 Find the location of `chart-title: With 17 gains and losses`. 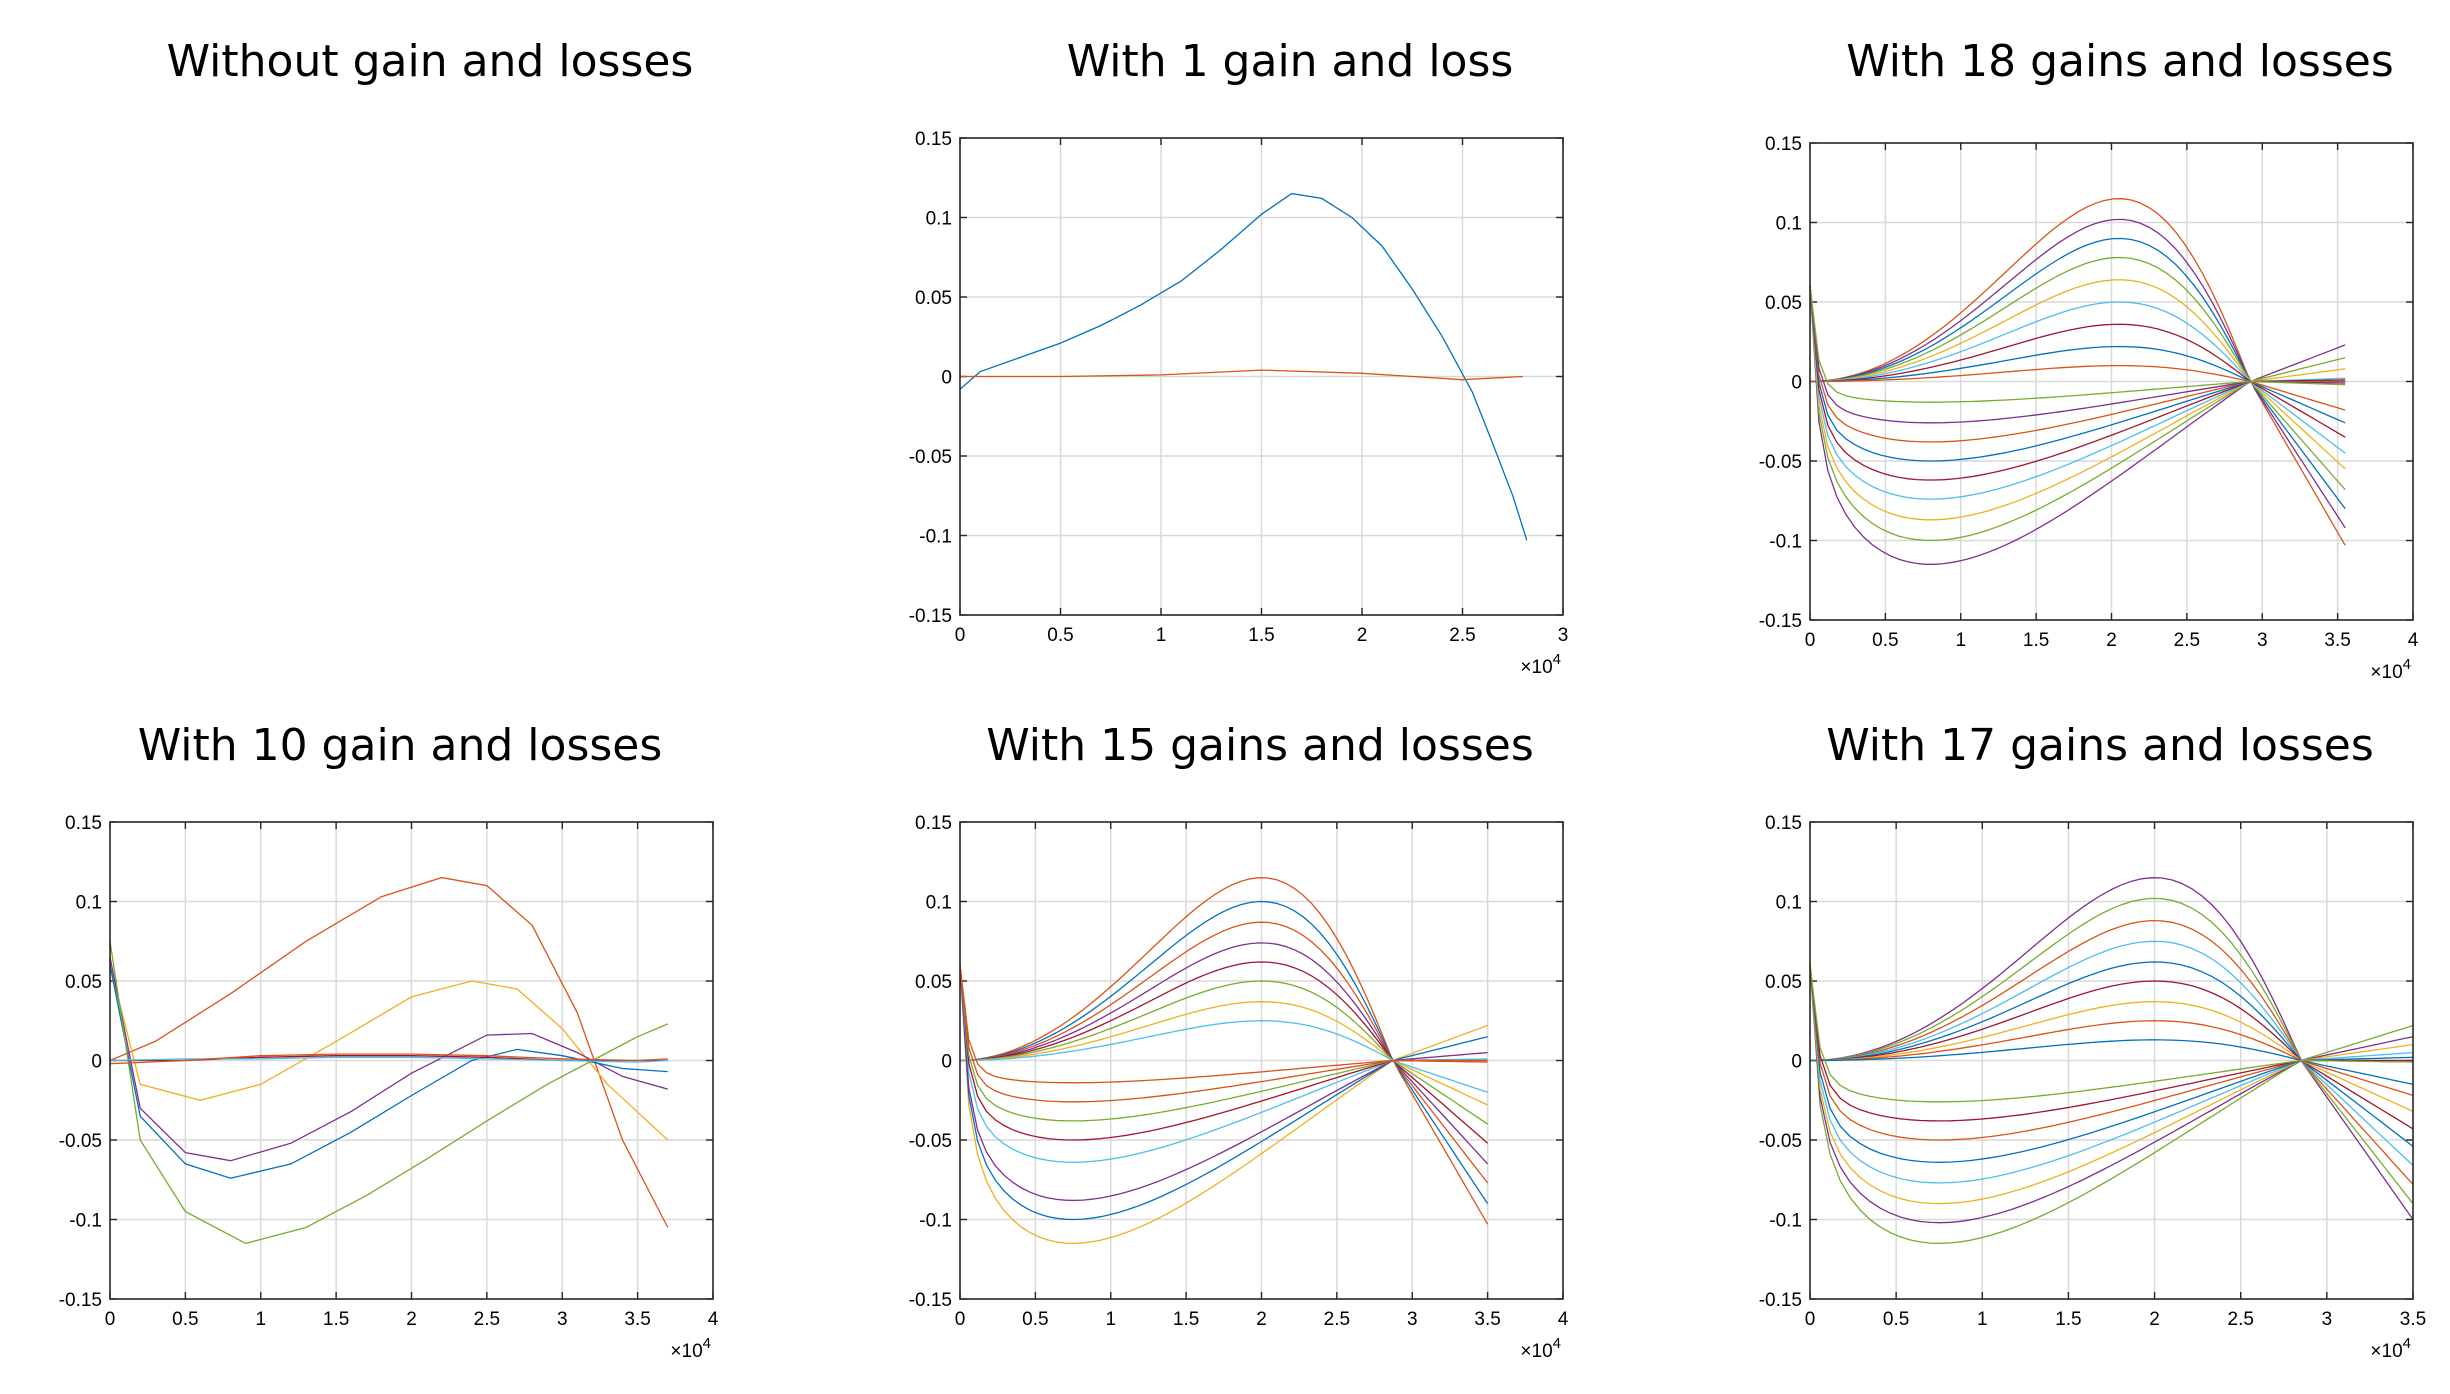

chart-title: With 17 gains and losses is located at coordinates (2100, 745).